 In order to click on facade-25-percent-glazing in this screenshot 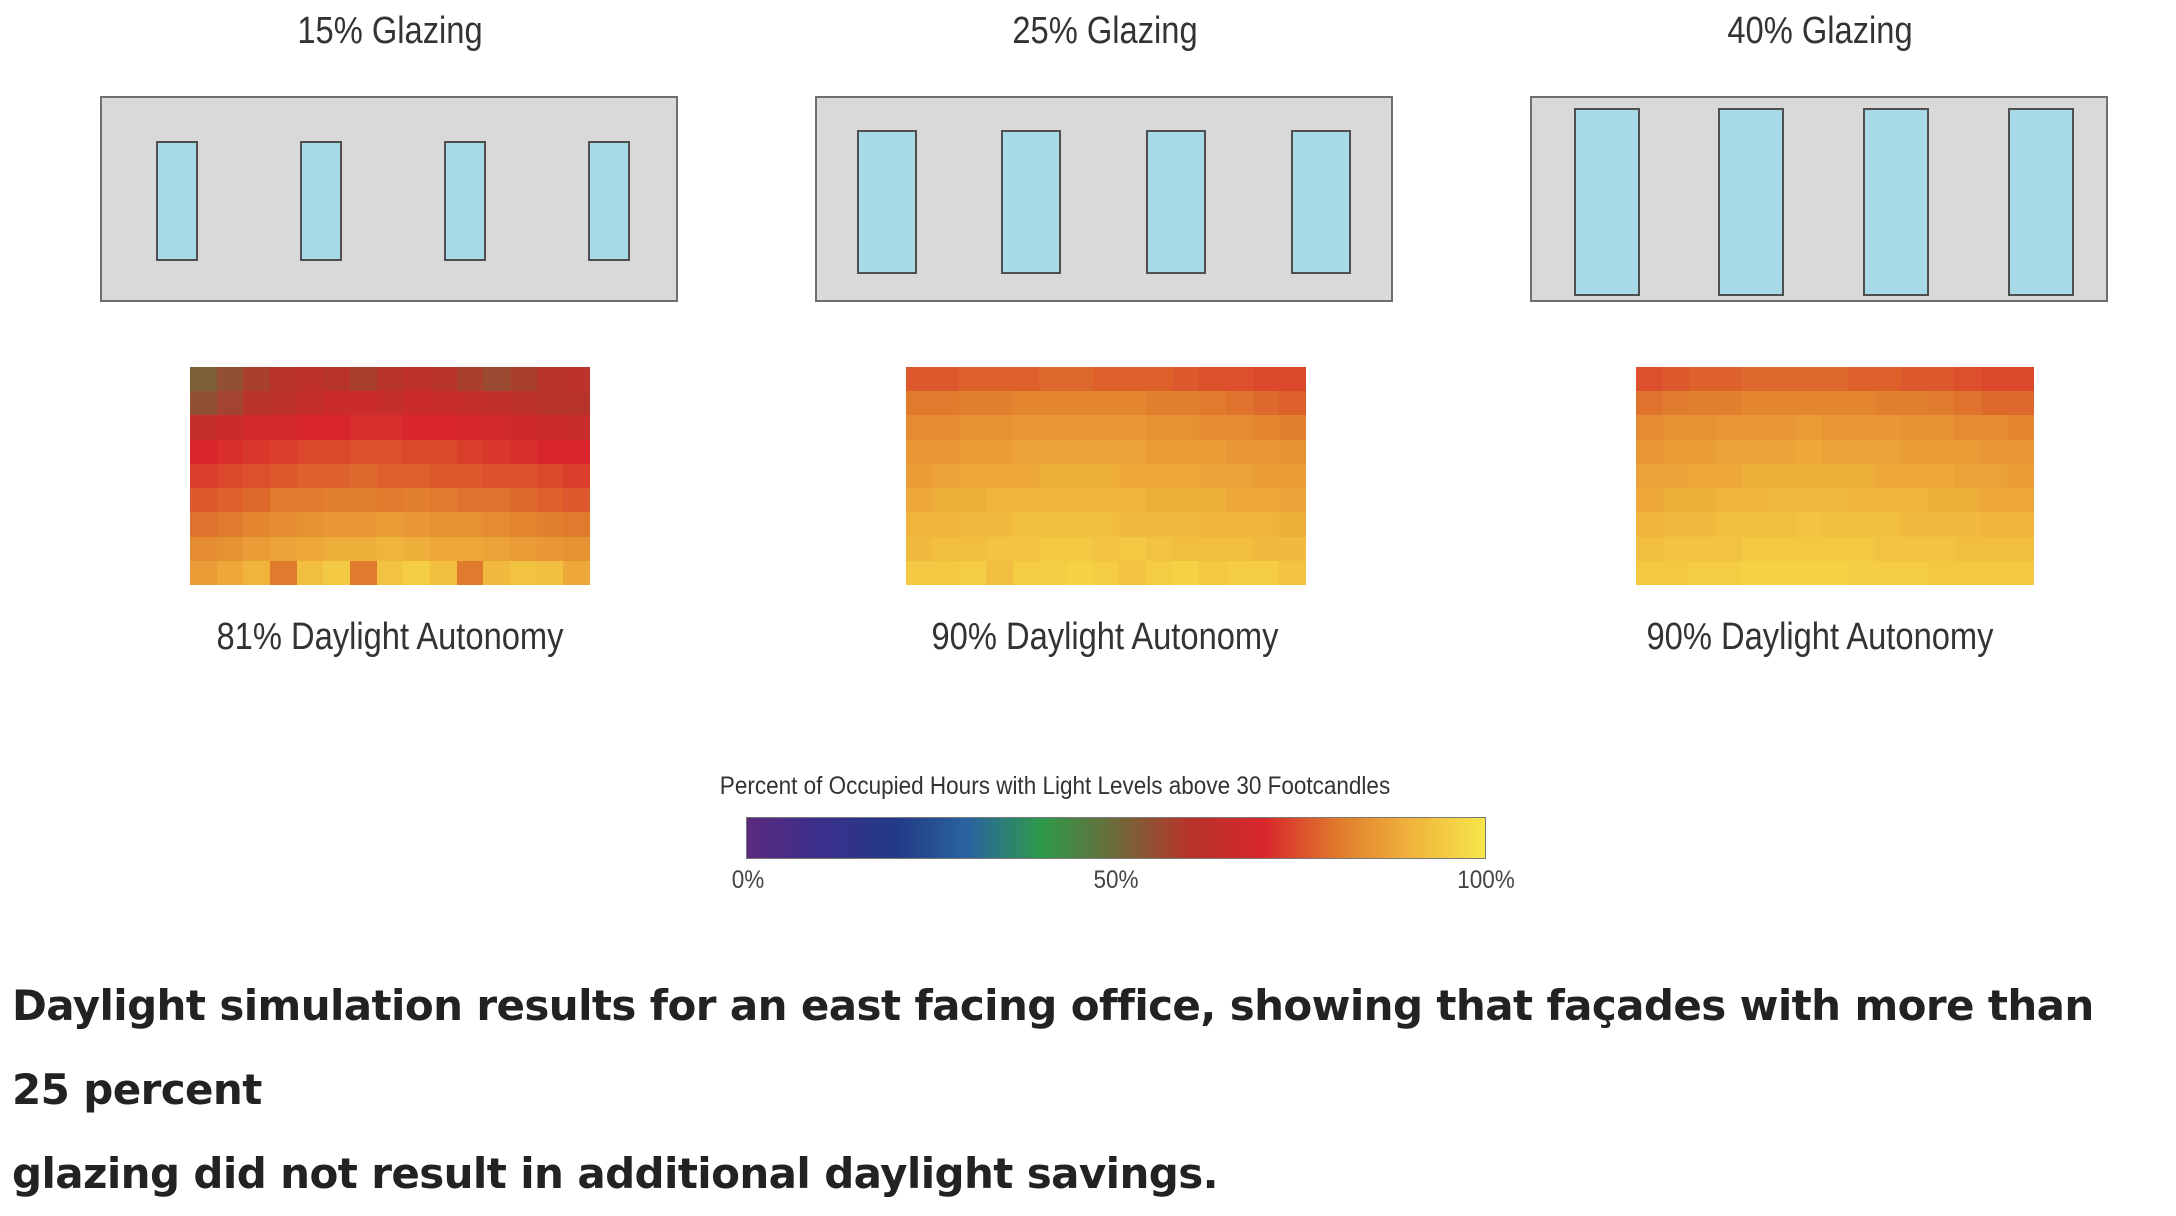, I will do `click(1104, 199)`.